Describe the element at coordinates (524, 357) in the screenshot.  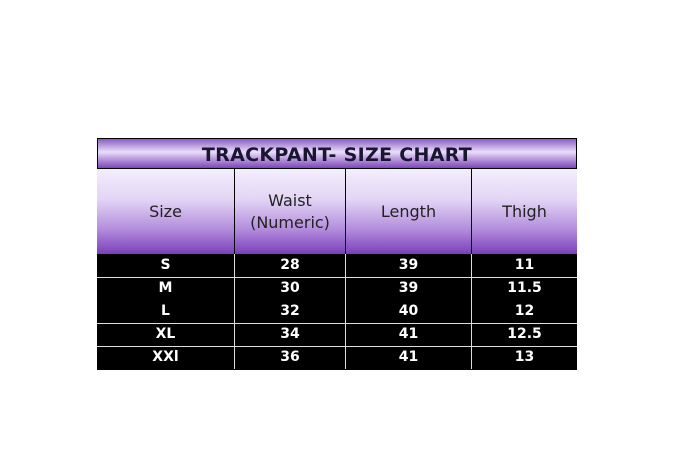
I see `cell-thigh: 13` at that location.